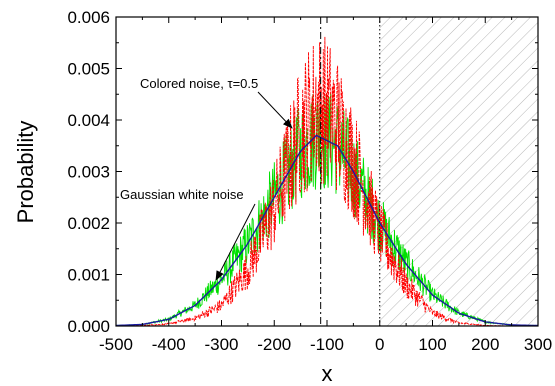  Describe the element at coordinates (432, 344) in the screenshot. I see `x-tick-label: 100` at that location.